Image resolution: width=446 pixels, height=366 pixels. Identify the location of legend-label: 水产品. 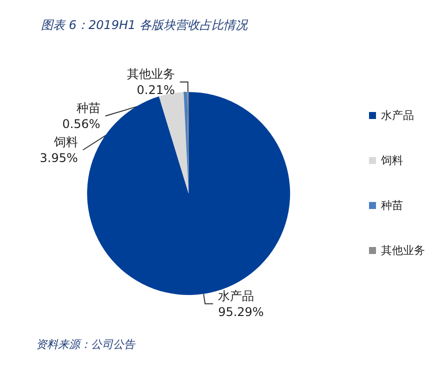
(397, 115).